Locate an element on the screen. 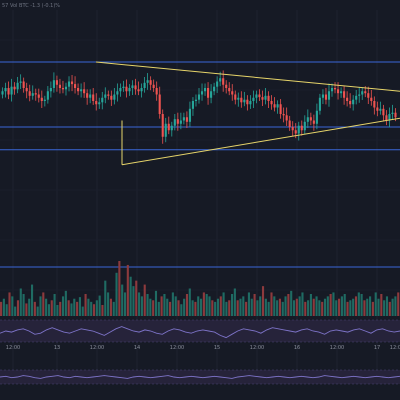 Image resolution: width=400 pixels, height=400 pixels. triangle-upper-trendline is located at coordinates (247, 76).